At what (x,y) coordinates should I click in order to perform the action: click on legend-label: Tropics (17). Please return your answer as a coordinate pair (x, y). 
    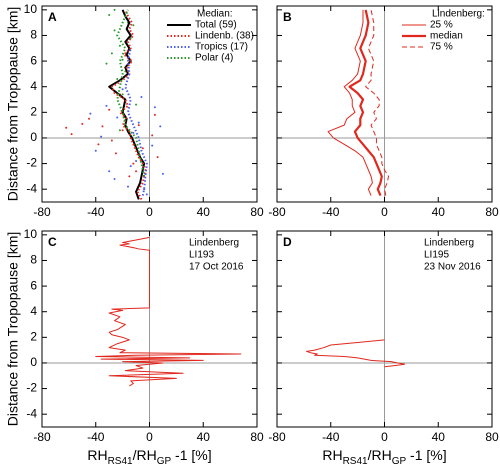
    Looking at the image, I should click on (221, 47).